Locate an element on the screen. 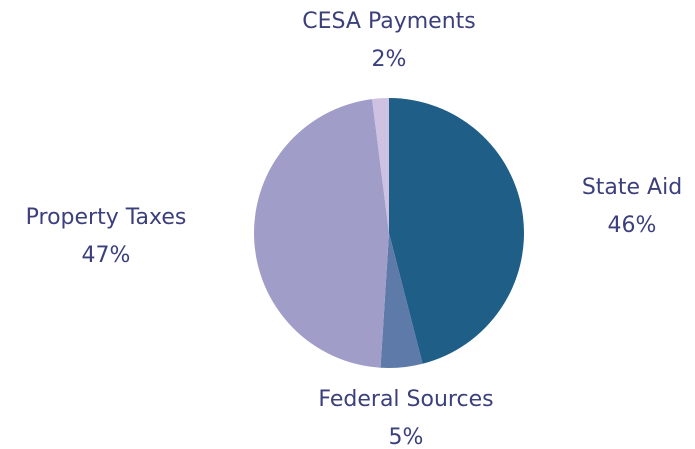 This screenshot has width=695, height=449. slice-label: Property Taxes is located at coordinates (106, 217).